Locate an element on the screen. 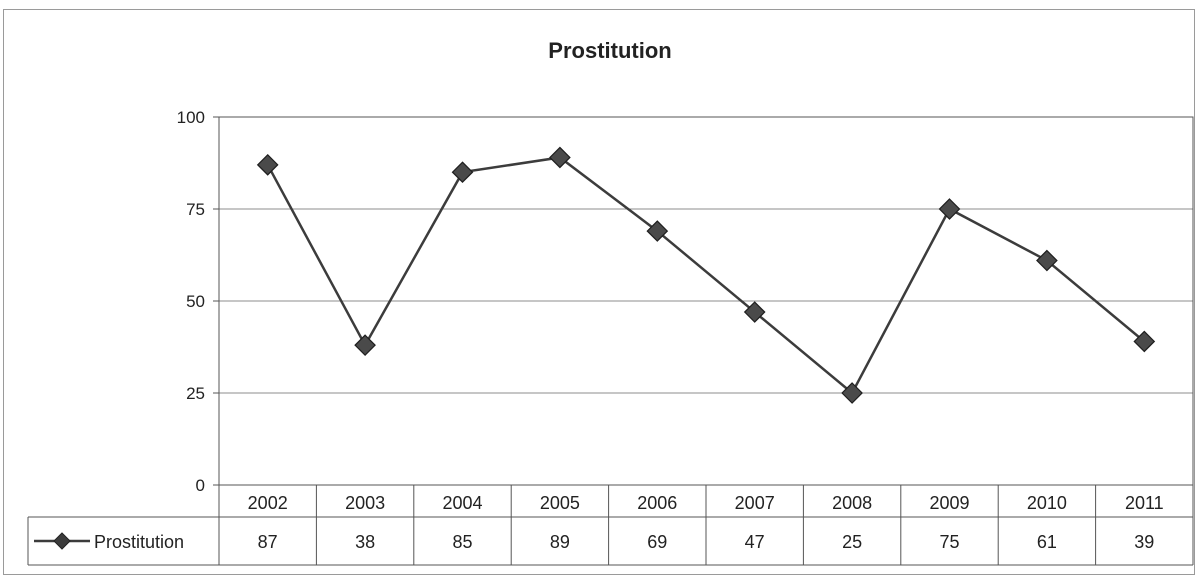  y-tick-label: 100 is located at coordinates (191, 117).